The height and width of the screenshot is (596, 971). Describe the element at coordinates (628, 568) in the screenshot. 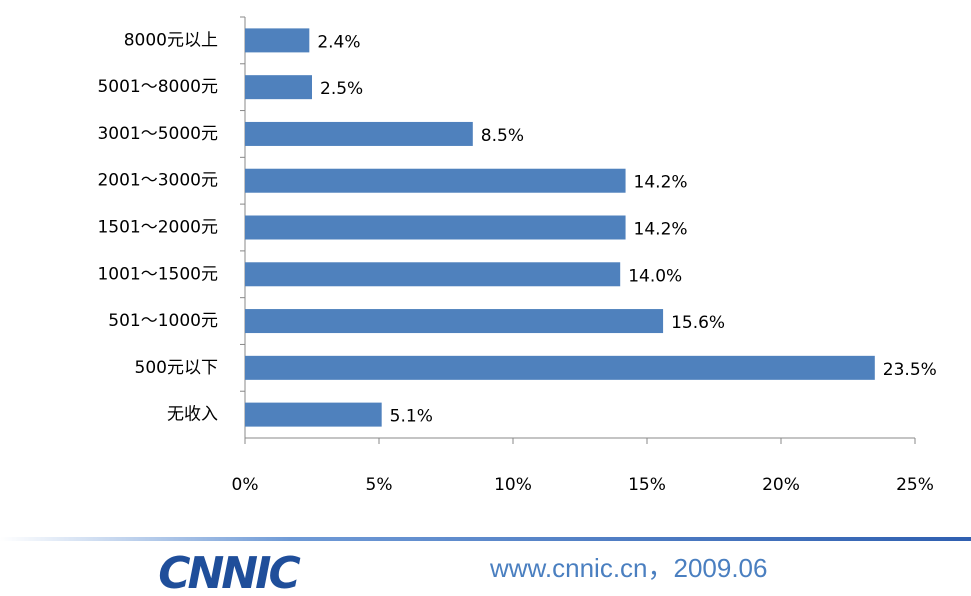

I see `footer-text: www.cnnic.cn，2009.06` at that location.